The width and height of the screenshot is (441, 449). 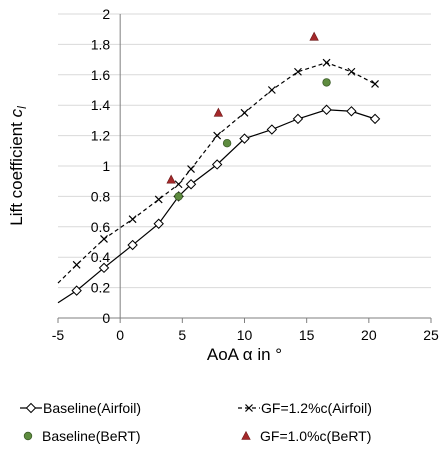 I want to click on y-axis-title: Lift coefficient cl, so click(x=18, y=166).